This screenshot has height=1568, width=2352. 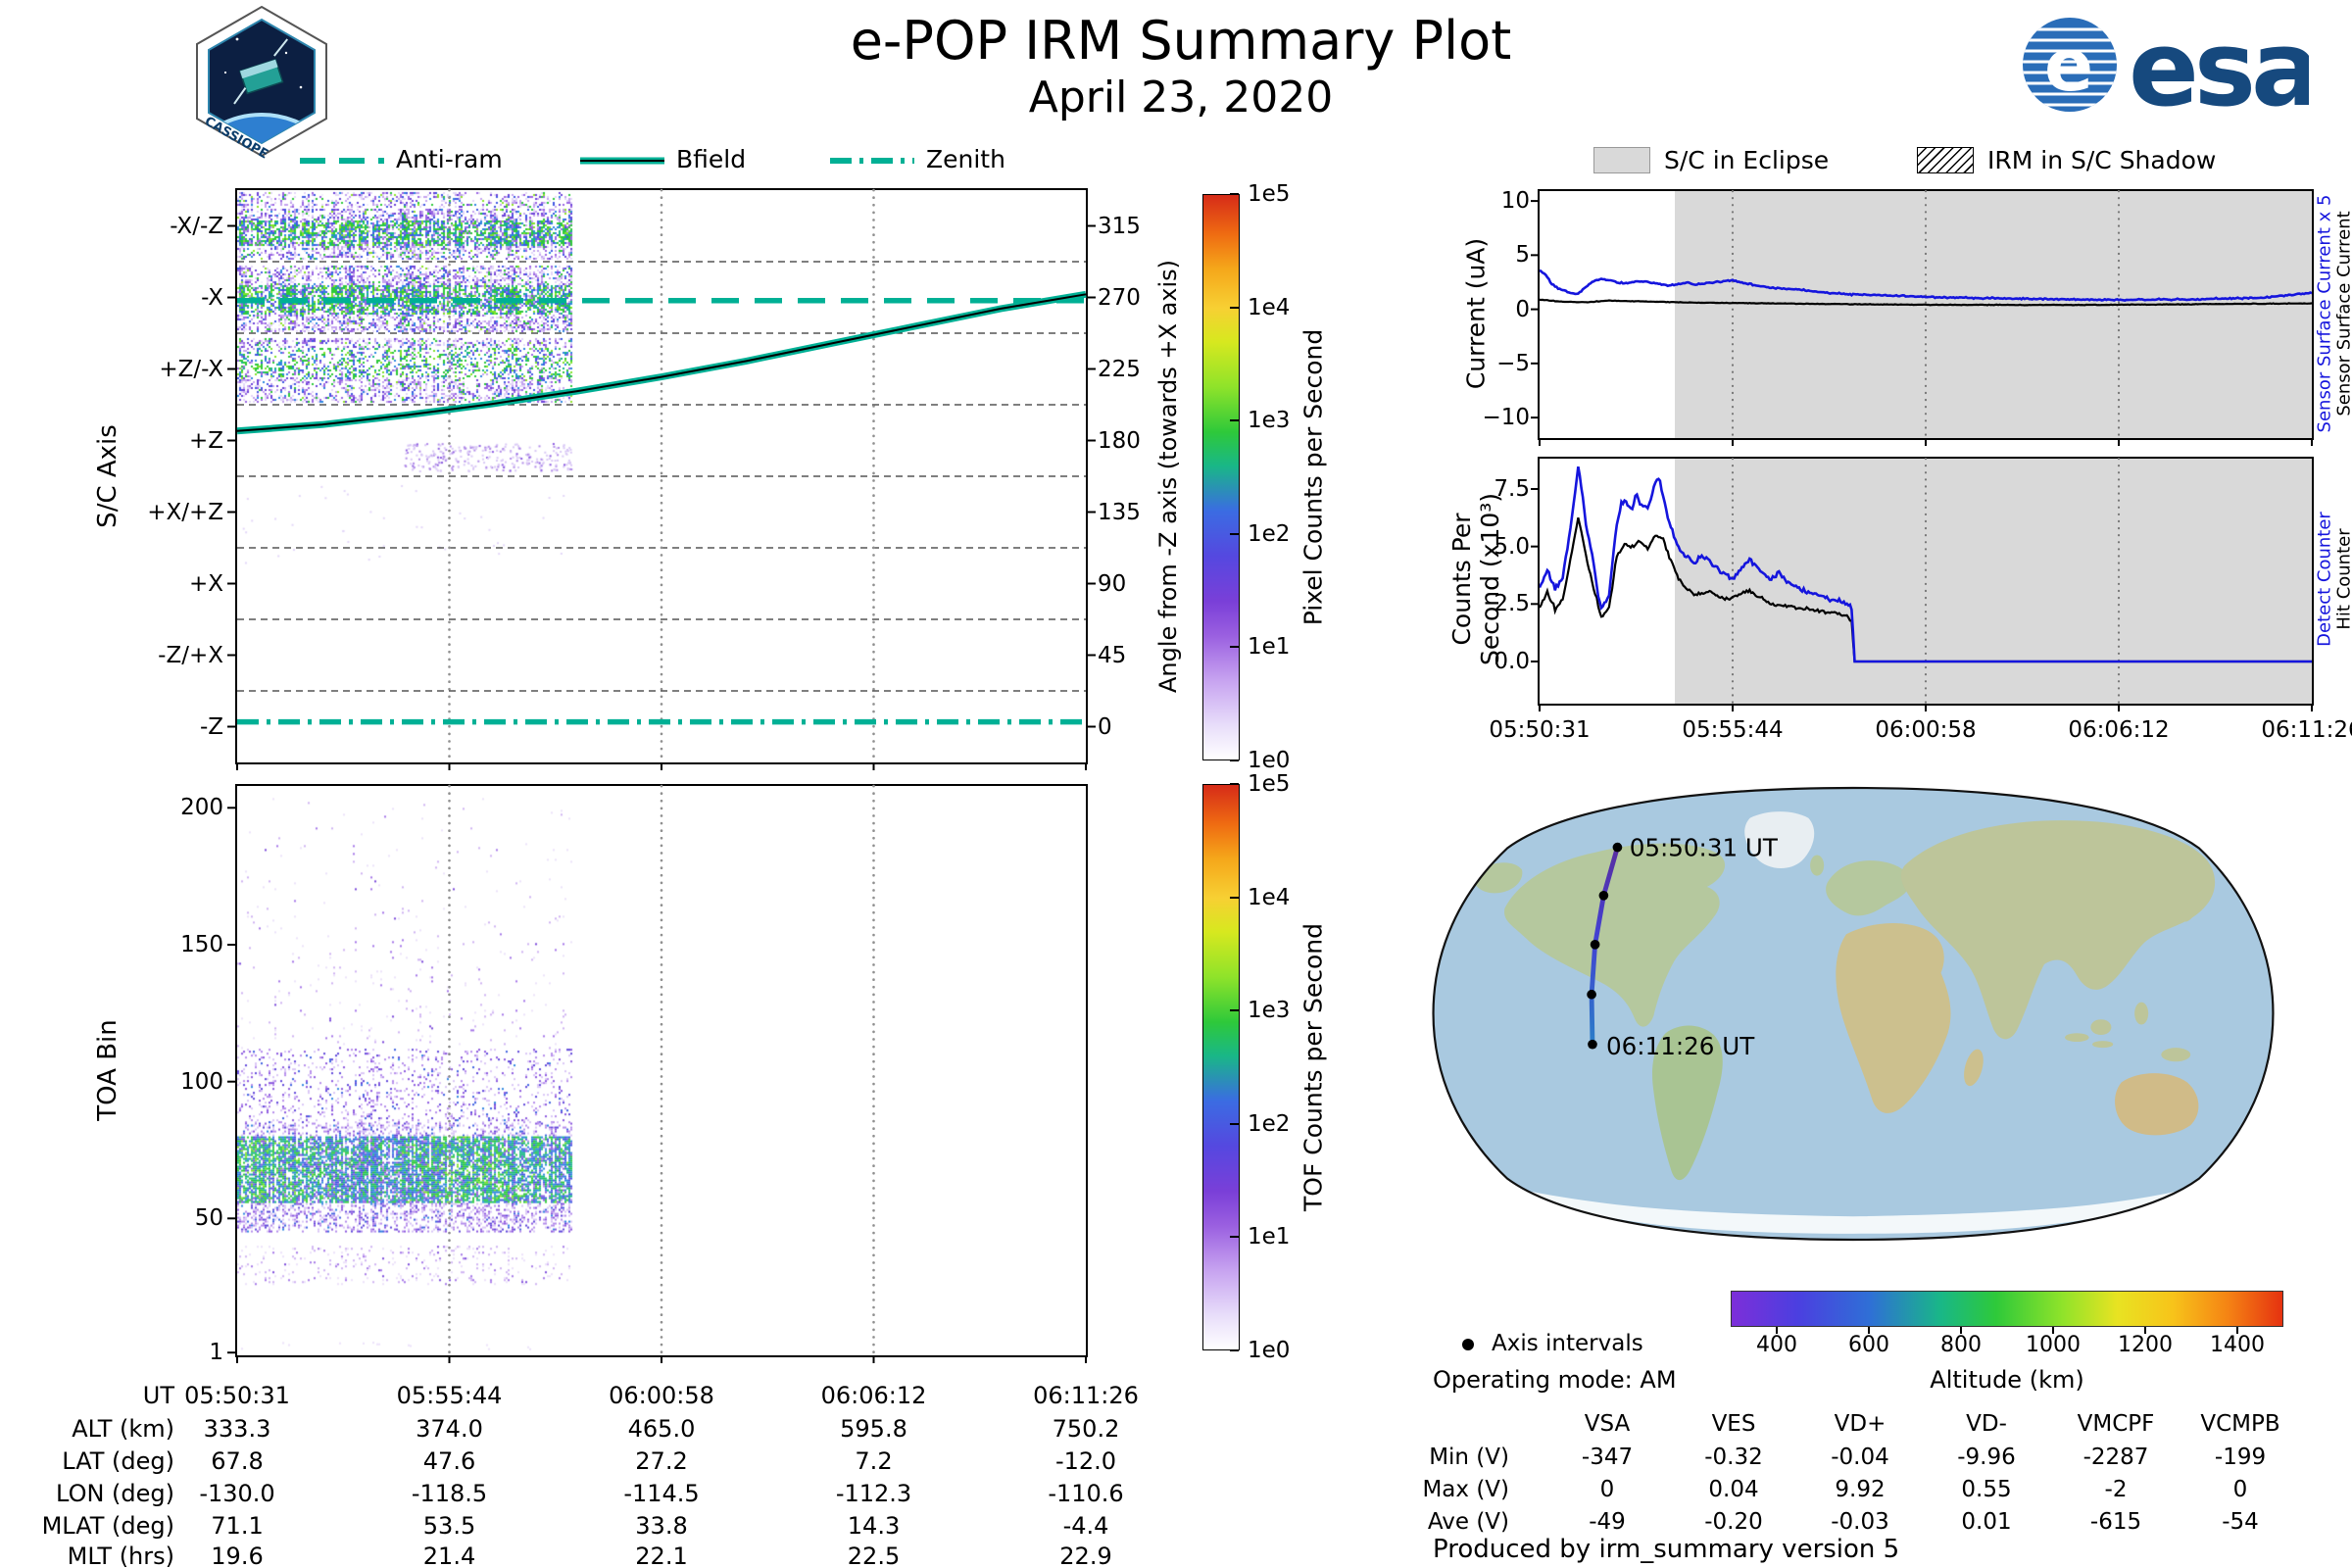 What do you see at coordinates (874, 1526) in the screenshot?
I see `ephemeris-value: 14.3` at bounding box center [874, 1526].